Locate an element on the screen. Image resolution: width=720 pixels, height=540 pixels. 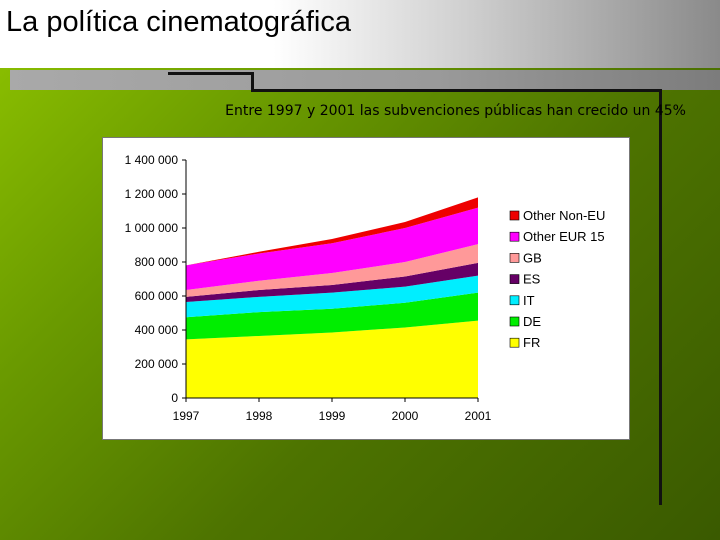
area-de is located at coordinates (332, 316).